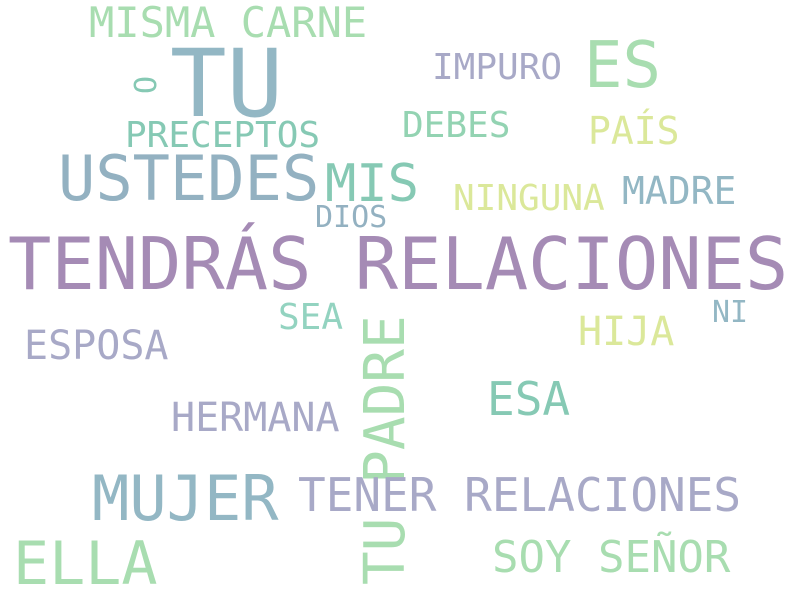  I want to click on word-preceptos: PRECEPTOS, so click(223, 135).